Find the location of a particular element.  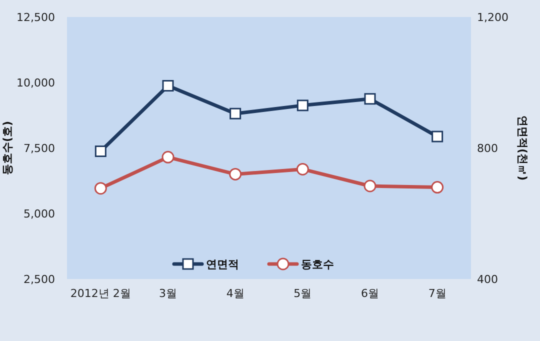

y-axis-title: 동호수(호) is located at coordinates (7, 148).